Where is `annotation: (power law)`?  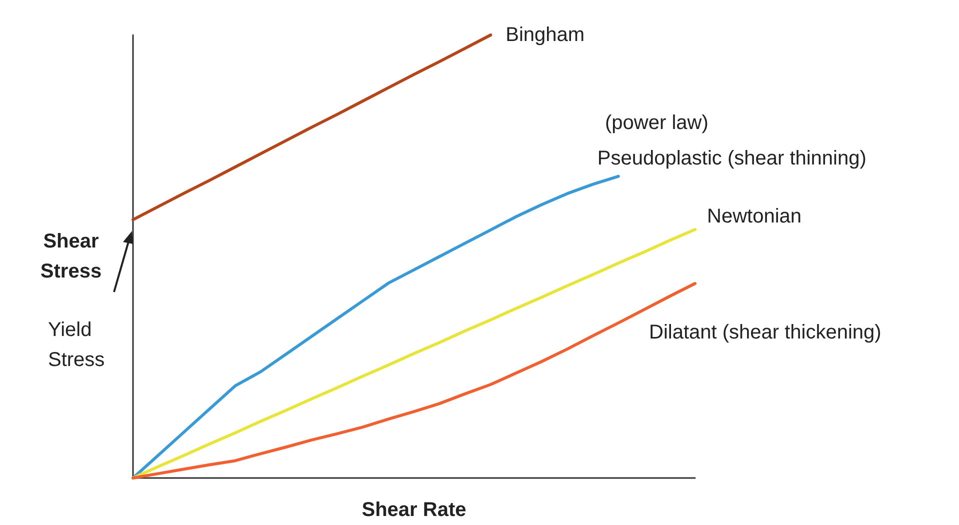
annotation: (power law) is located at coordinates (656, 123).